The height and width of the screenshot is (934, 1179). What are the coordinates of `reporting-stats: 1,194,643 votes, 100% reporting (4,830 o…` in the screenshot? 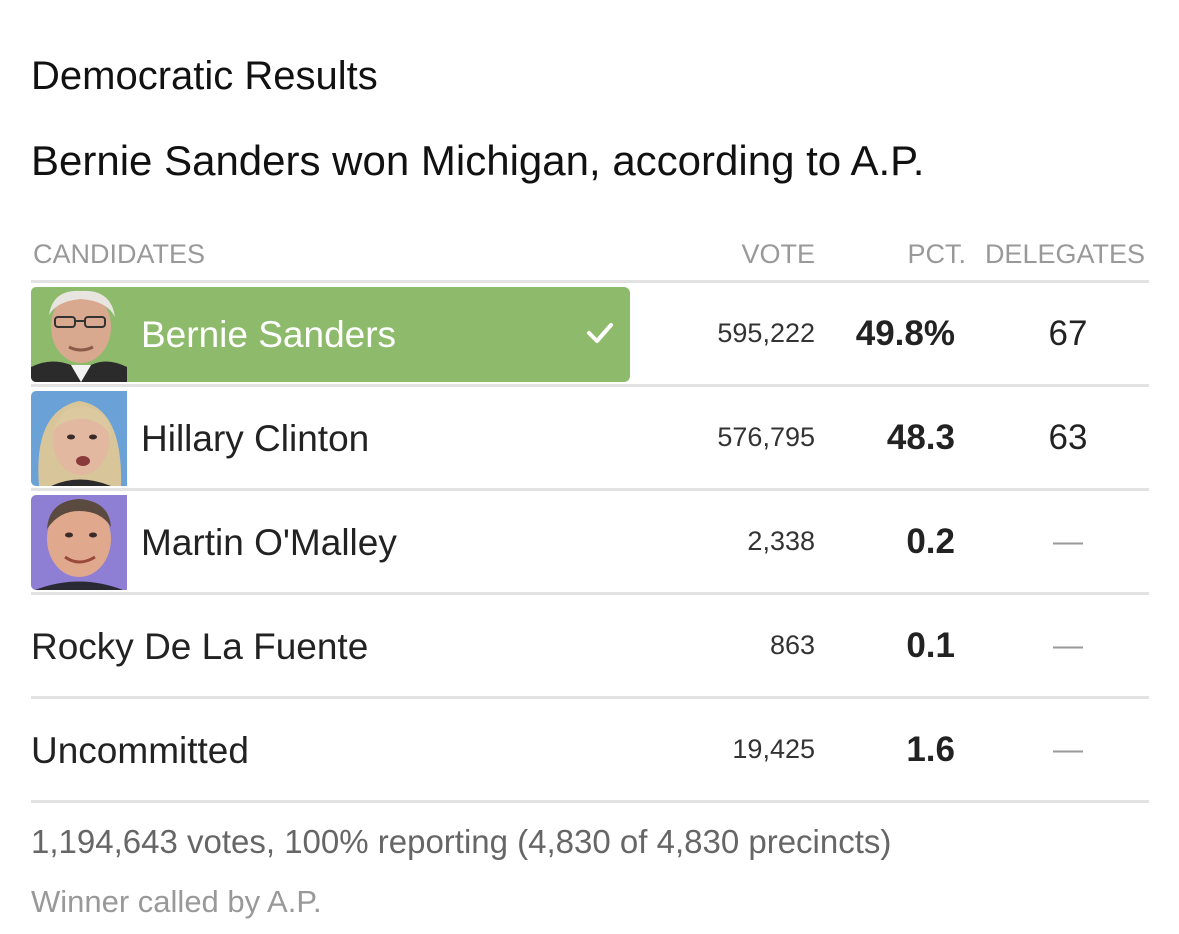 It's located at (461, 841).